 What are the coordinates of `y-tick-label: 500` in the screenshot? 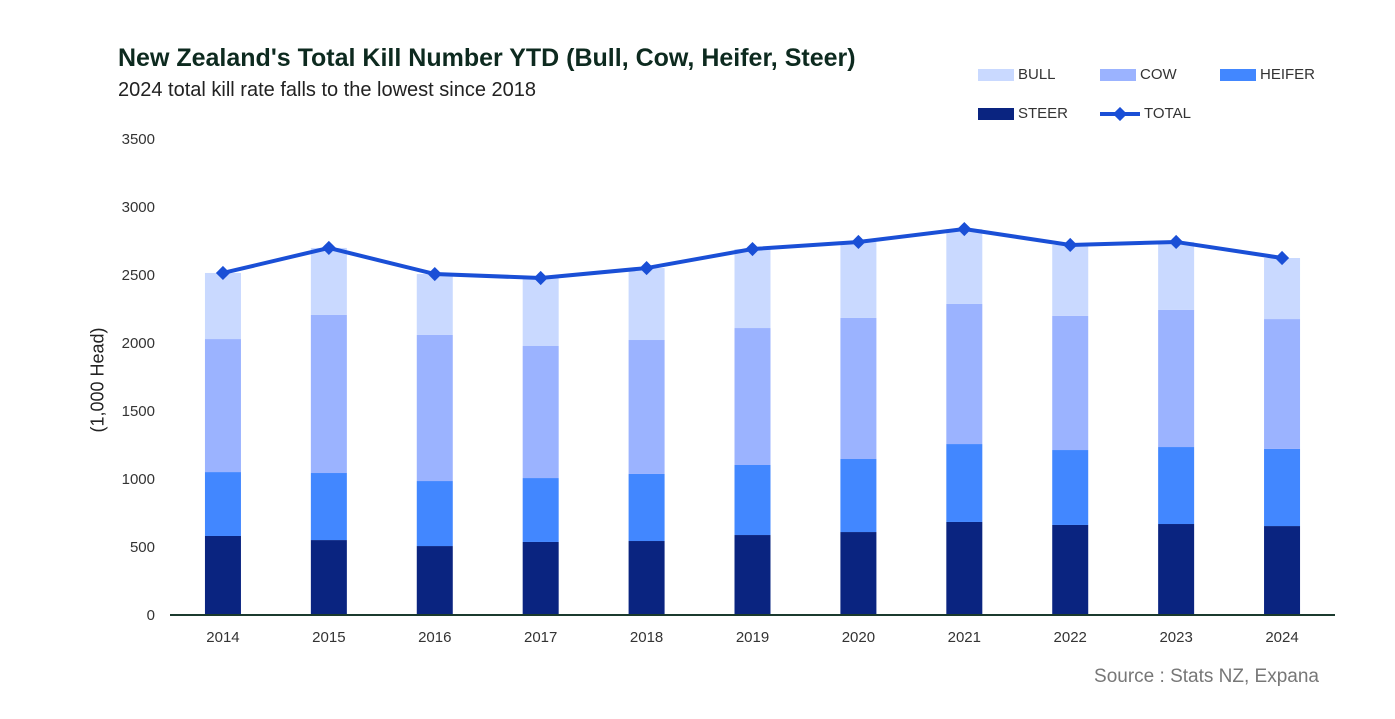 It's located at (142, 547).